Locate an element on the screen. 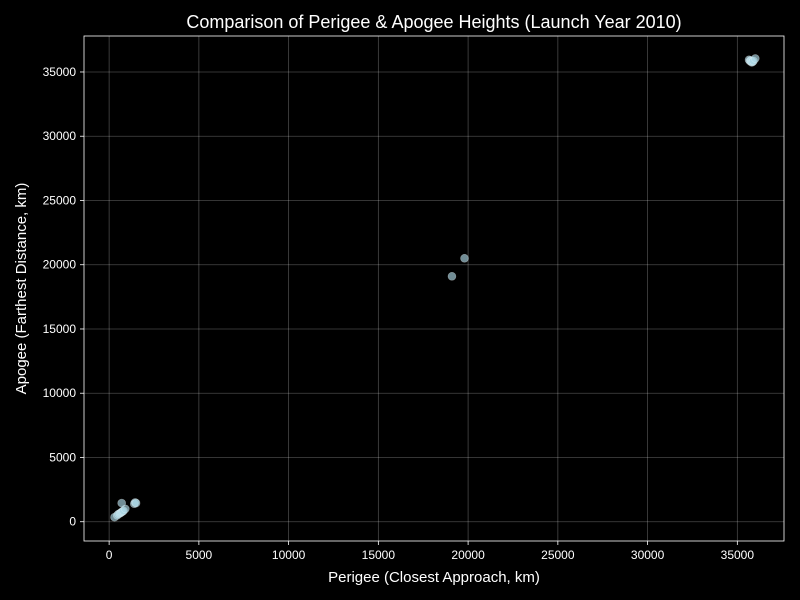  y-tick-label: 10000 is located at coordinates (60, 393).